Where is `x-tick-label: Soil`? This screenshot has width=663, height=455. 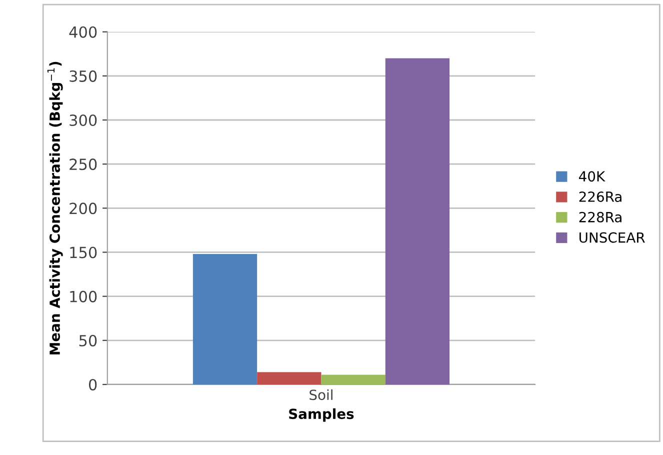 x-tick-label: Soil is located at coordinates (321, 394).